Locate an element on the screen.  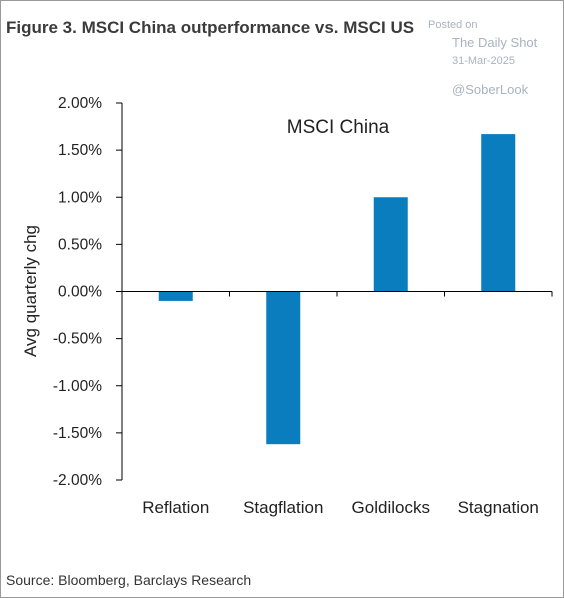
watermark-posted: Posted on is located at coordinates (453, 25).